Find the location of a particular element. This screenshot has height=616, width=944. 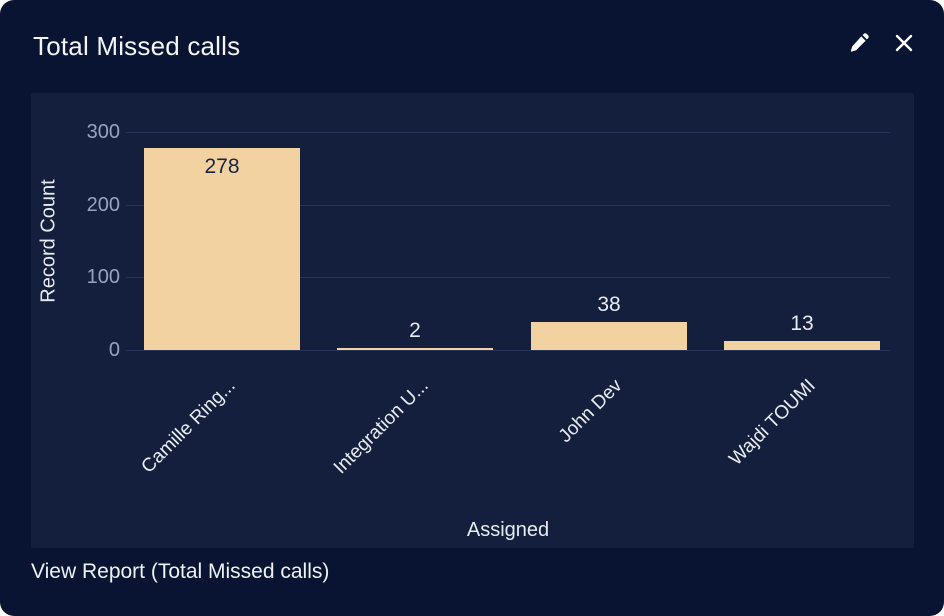

view-report-link: View Report (Total Missed calls) is located at coordinates (180, 571).